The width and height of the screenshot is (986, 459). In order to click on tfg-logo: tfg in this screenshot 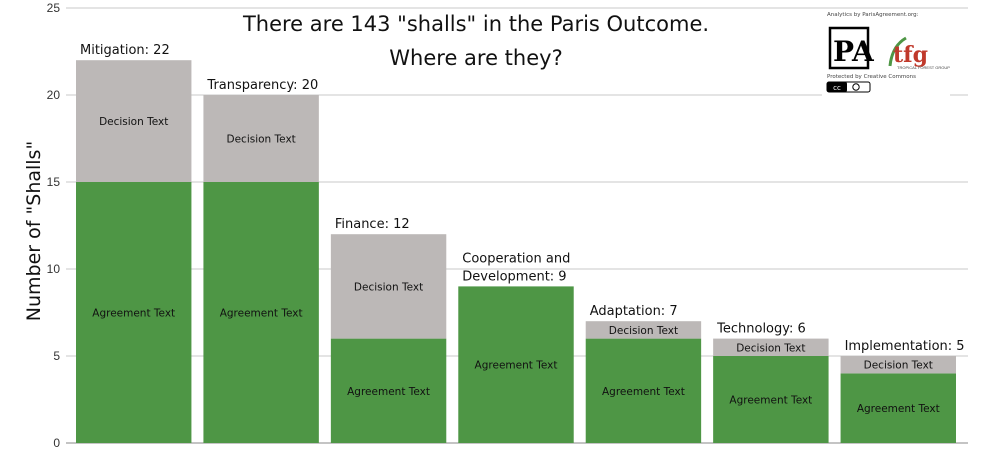, I will do `click(910, 55)`.